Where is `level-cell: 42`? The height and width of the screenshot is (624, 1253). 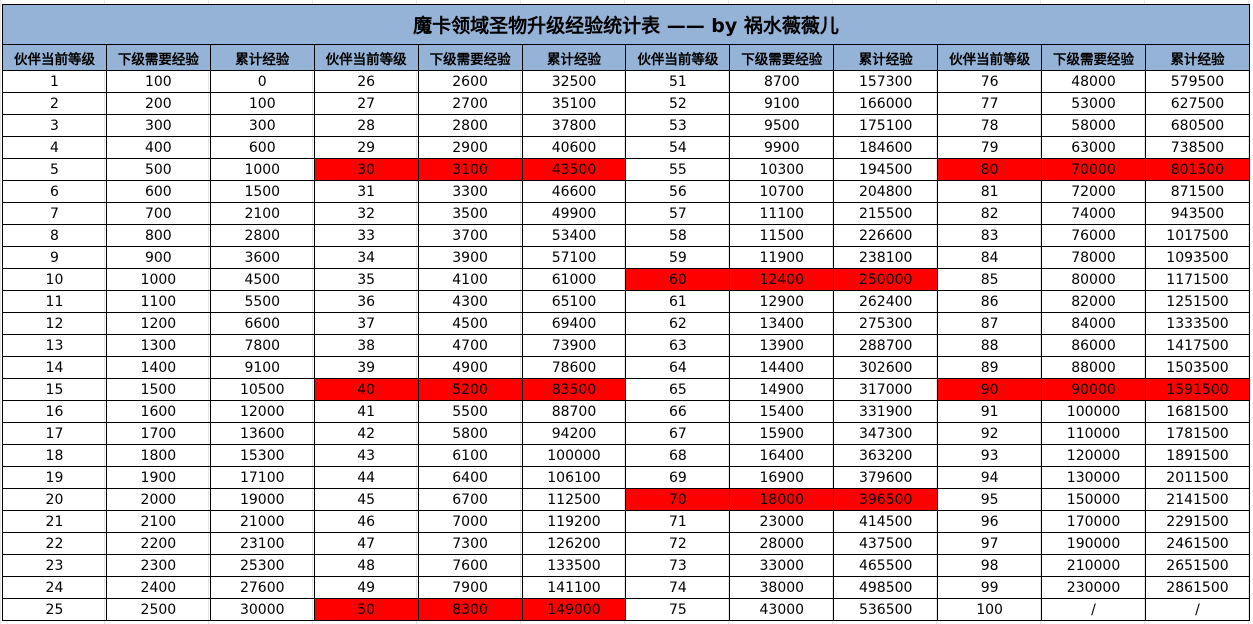
level-cell: 42 is located at coordinates (366, 433).